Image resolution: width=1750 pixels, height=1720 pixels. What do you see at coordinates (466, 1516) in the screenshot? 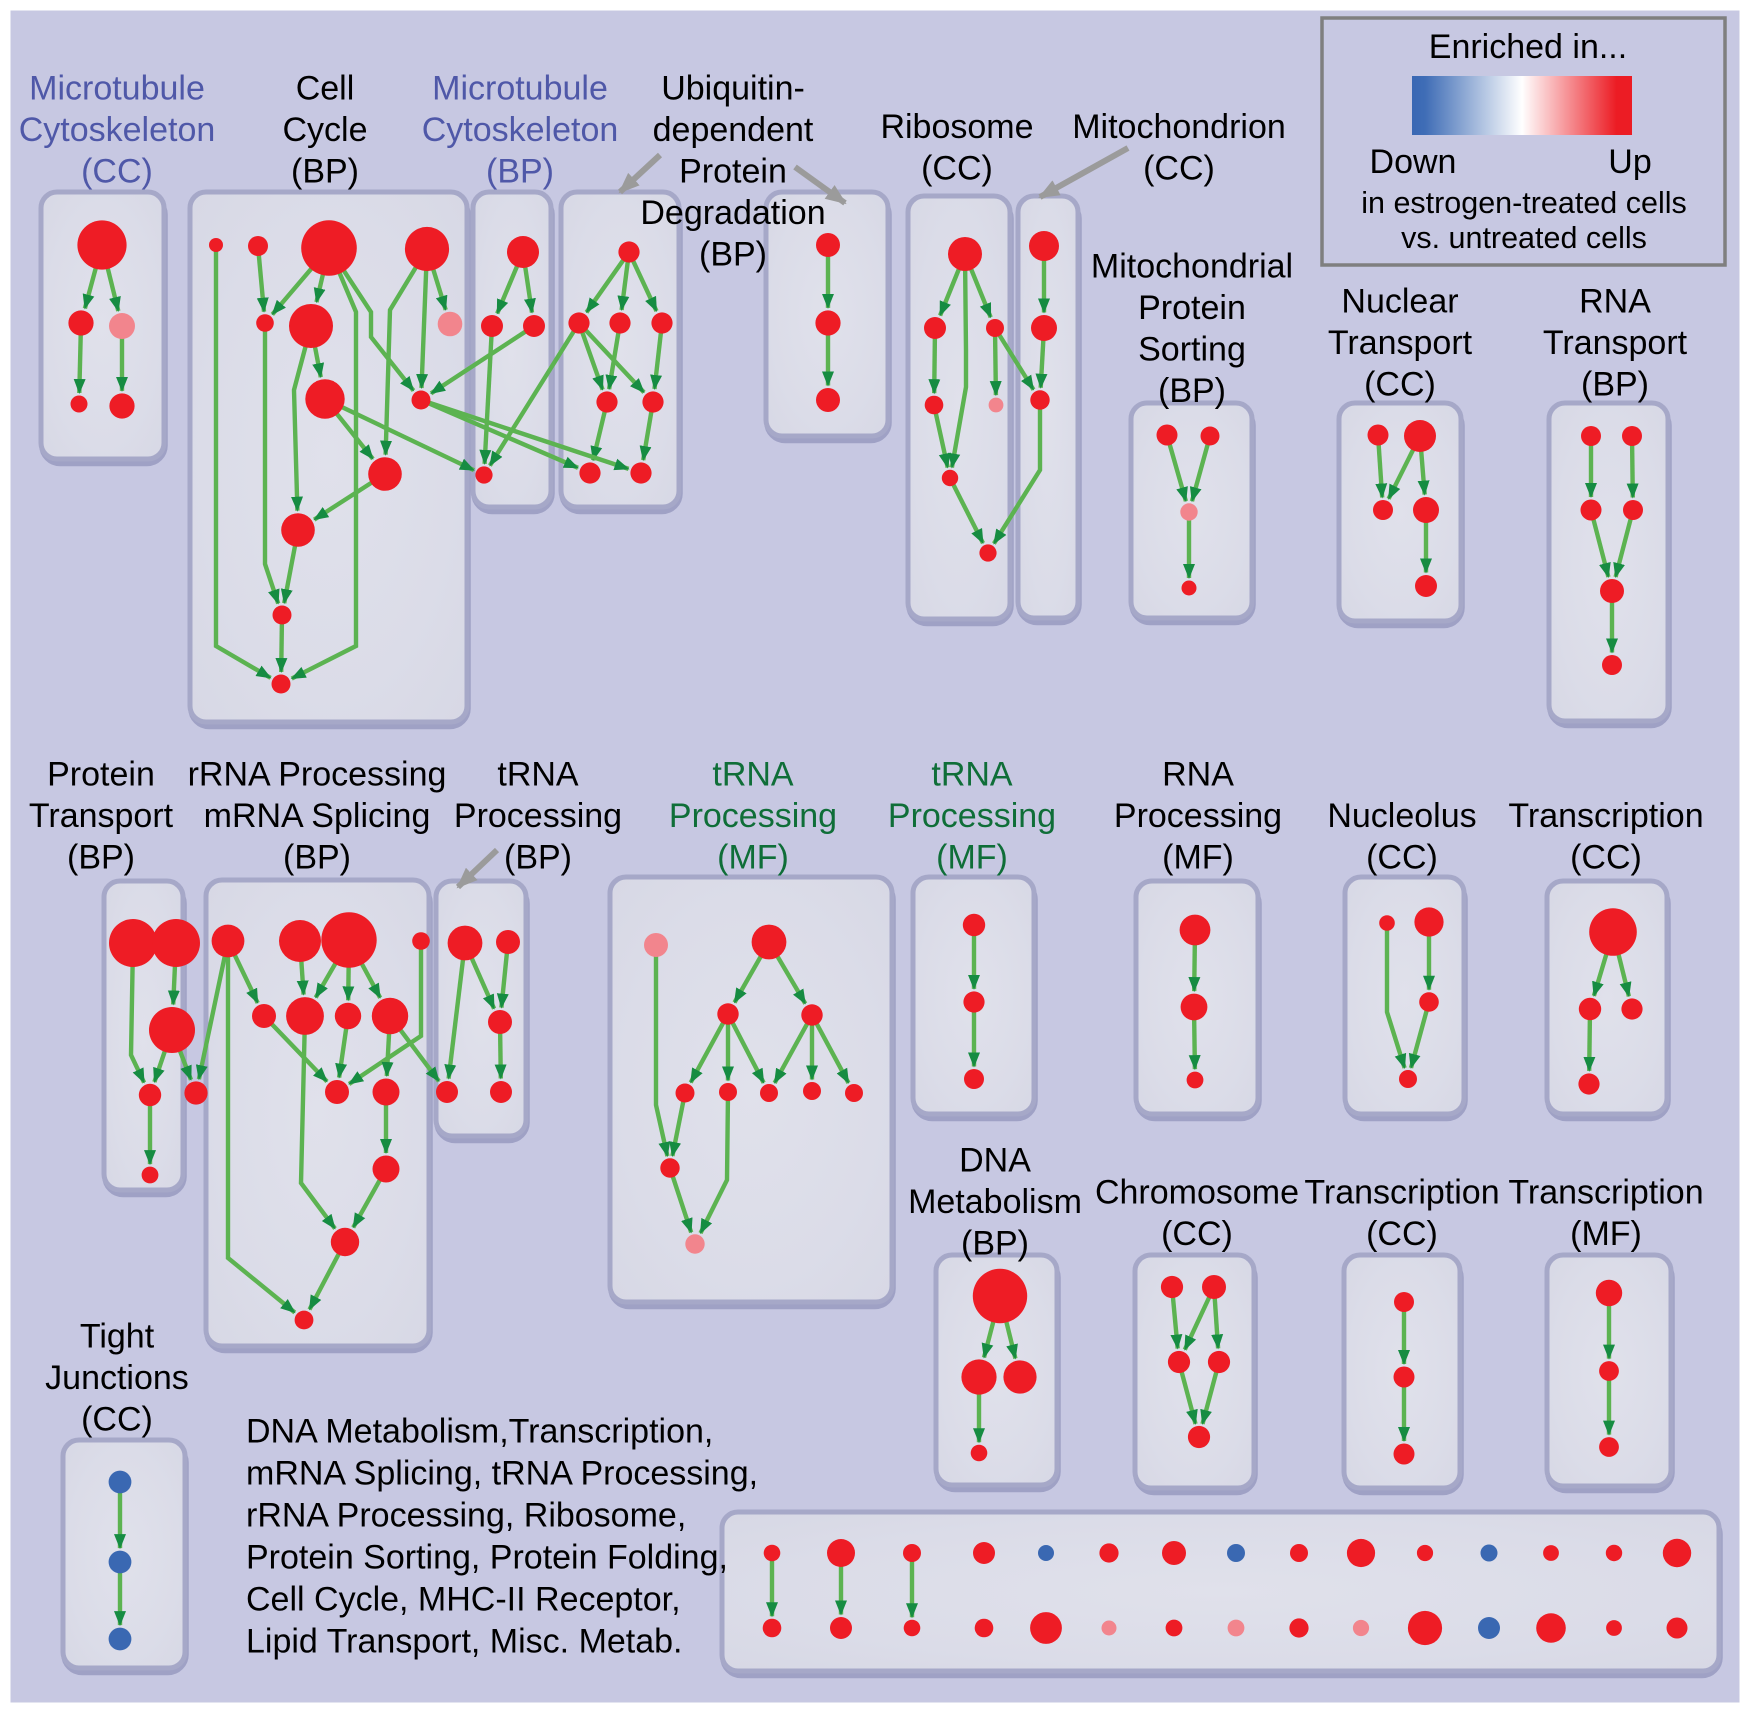
I see `svg-text: rRNA Processing, Ribosome,` at bounding box center [466, 1516].